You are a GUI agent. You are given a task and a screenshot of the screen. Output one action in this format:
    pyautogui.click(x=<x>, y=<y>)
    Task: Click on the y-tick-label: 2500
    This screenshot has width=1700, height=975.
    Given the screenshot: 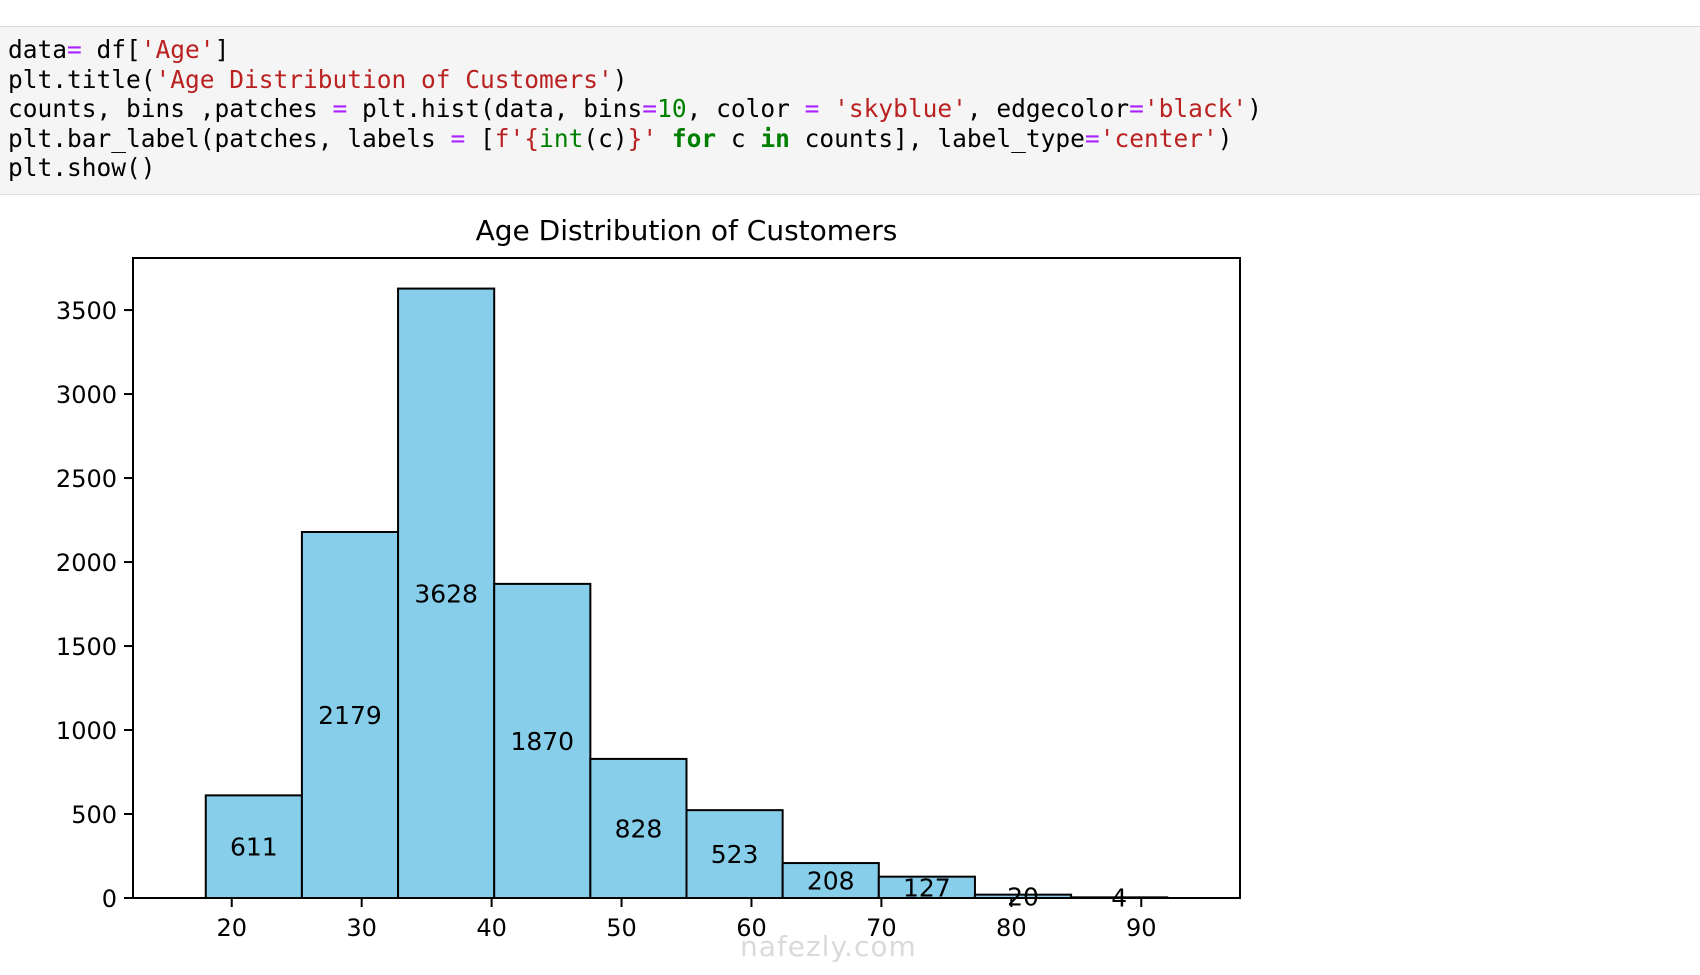 What is the action you would take?
    pyautogui.click(x=86, y=479)
    